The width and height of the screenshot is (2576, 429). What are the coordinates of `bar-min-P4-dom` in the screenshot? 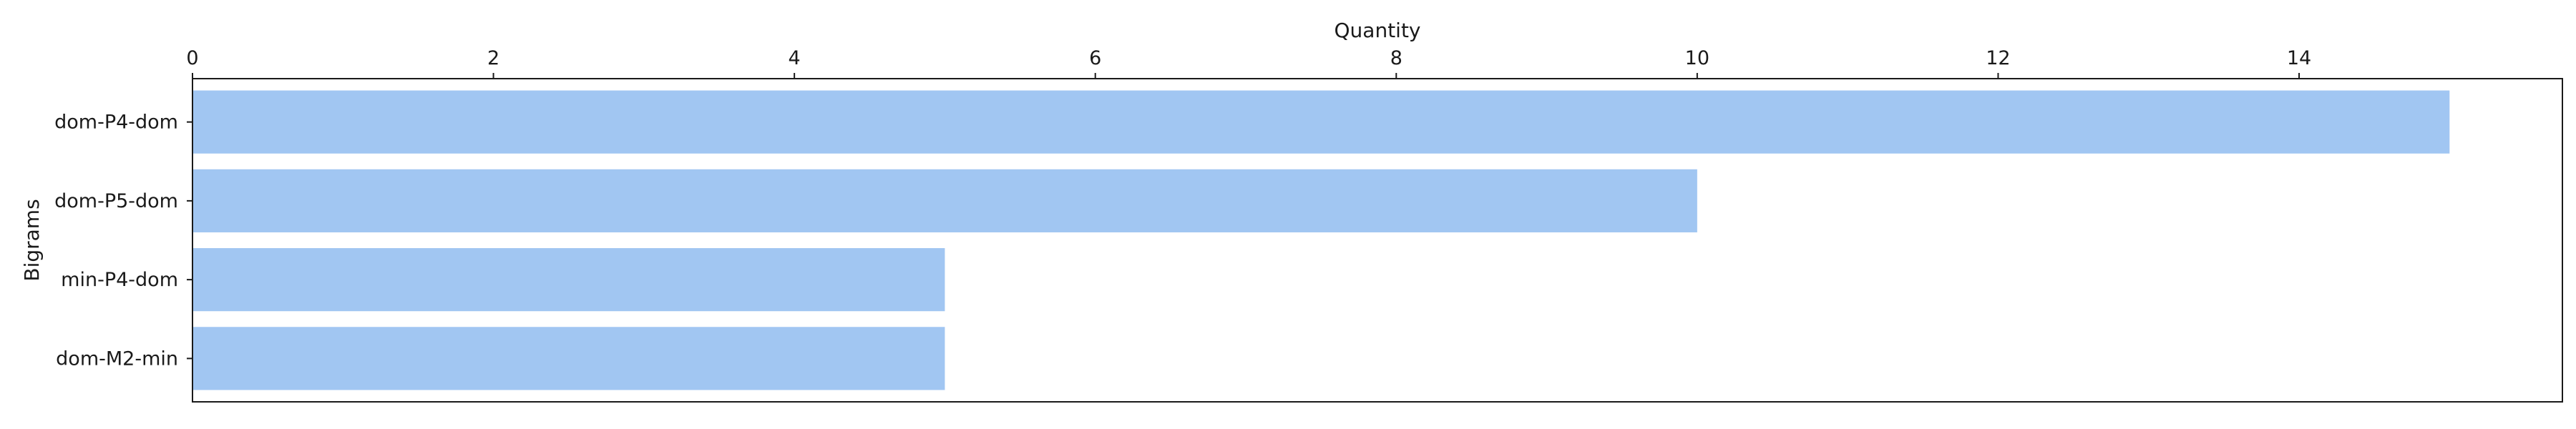 It's located at (568, 280).